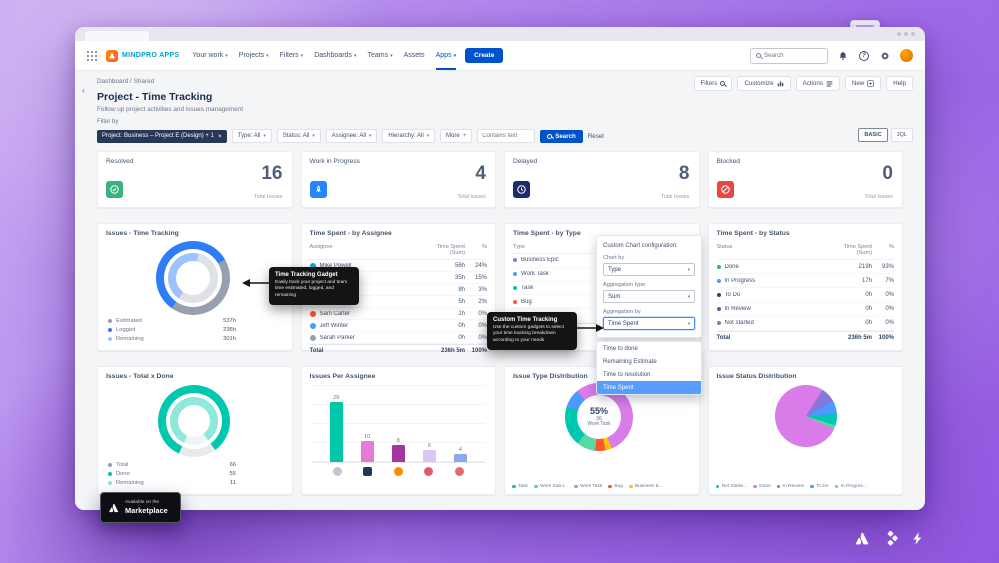 This screenshot has height=563, width=999. What do you see at coordinates (805, 281) in the screenshot?
I see `table-row: In Progress 17h 7%` at bounding box center [805, 281].